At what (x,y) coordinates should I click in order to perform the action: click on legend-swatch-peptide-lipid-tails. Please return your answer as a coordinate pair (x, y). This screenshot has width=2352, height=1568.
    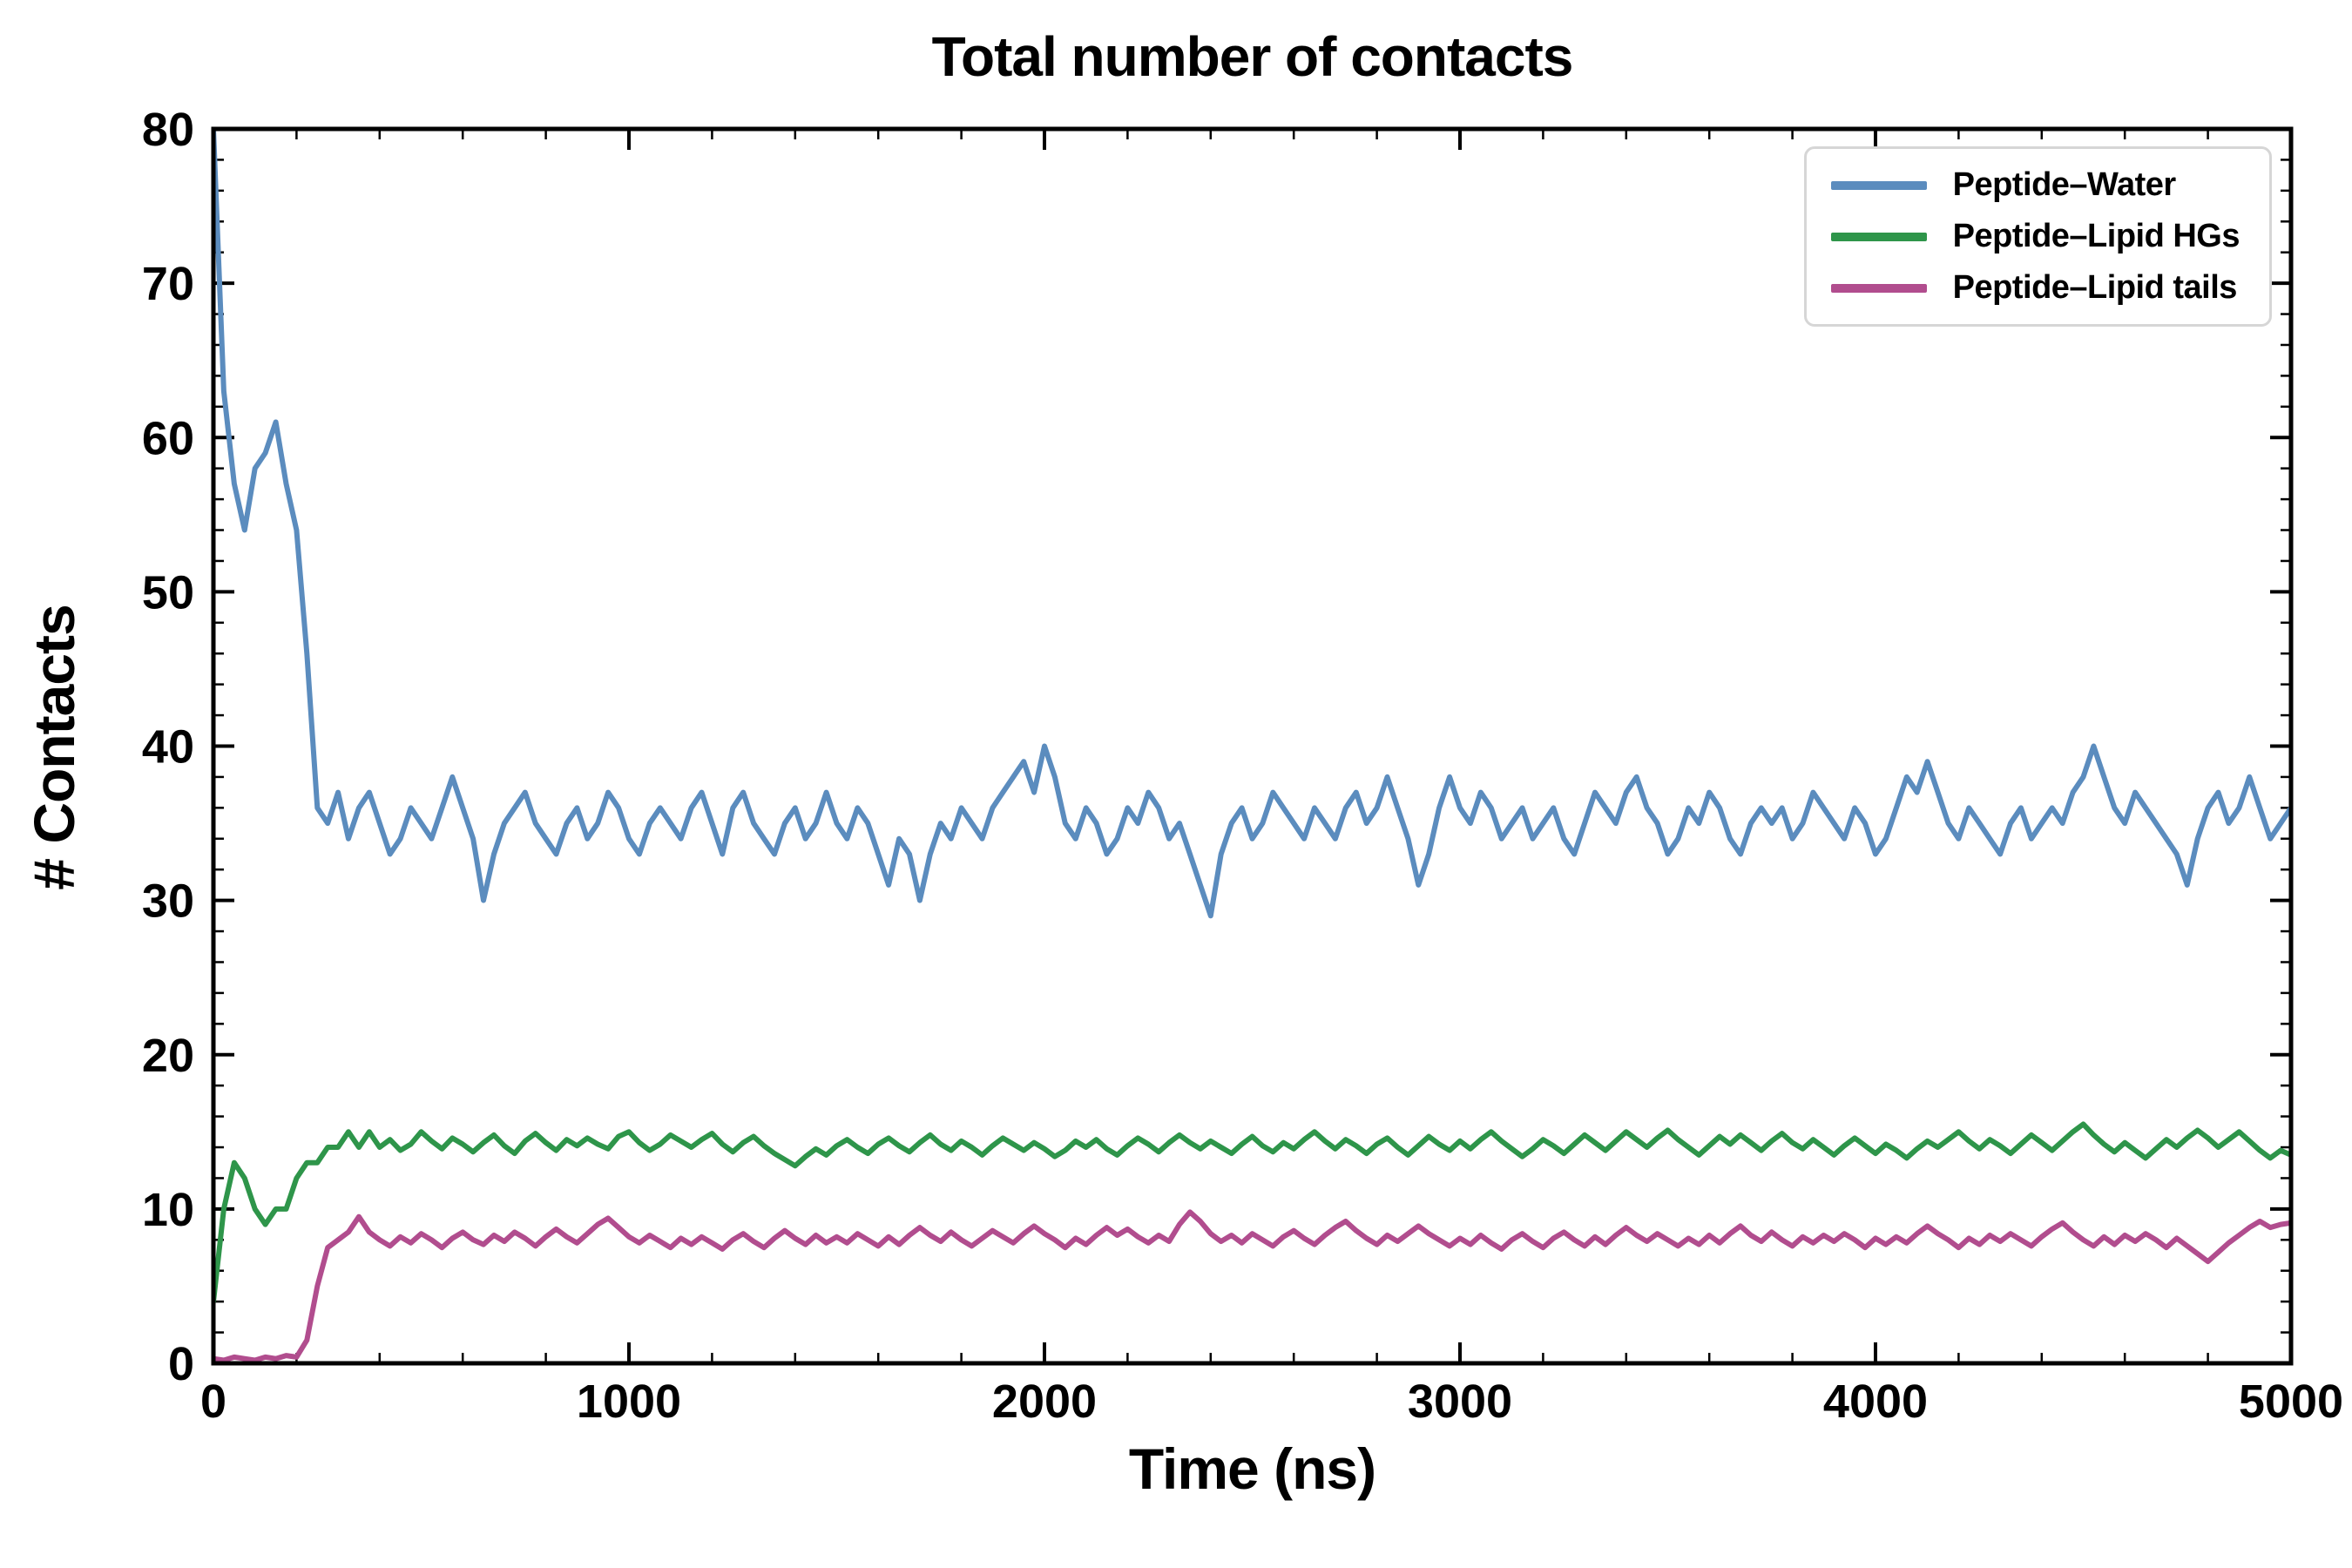
    Looking at the image, I should click on (1879, 288).